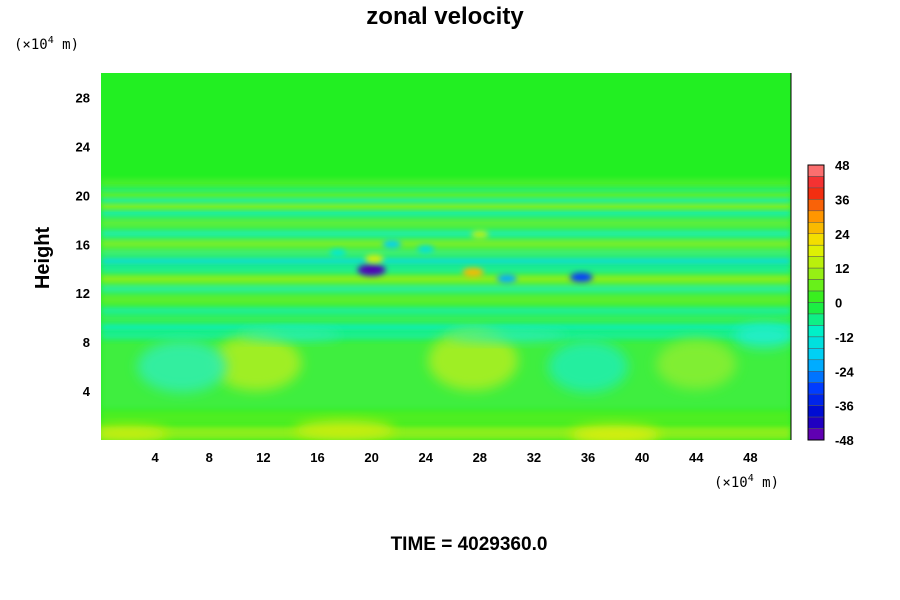  What do you see at coordinates (46, 44) in the screenshot?
I see `y-axis-unit: (×104 m)` at bounding box center [46, 44].